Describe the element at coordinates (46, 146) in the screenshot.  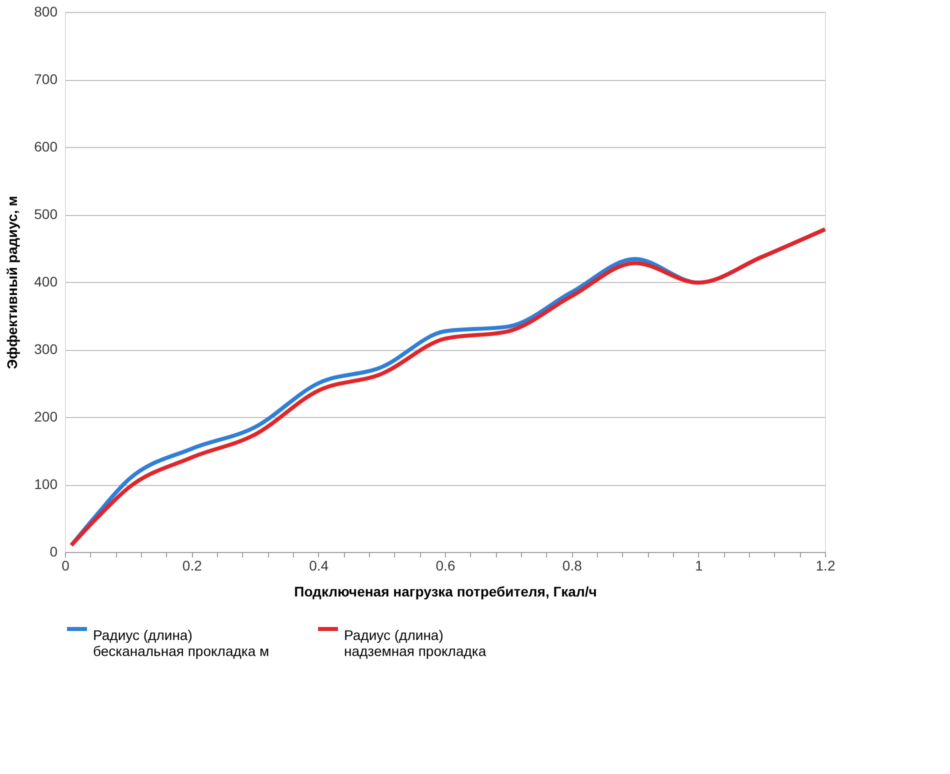
I see `y-tick-label: 600` at that location.